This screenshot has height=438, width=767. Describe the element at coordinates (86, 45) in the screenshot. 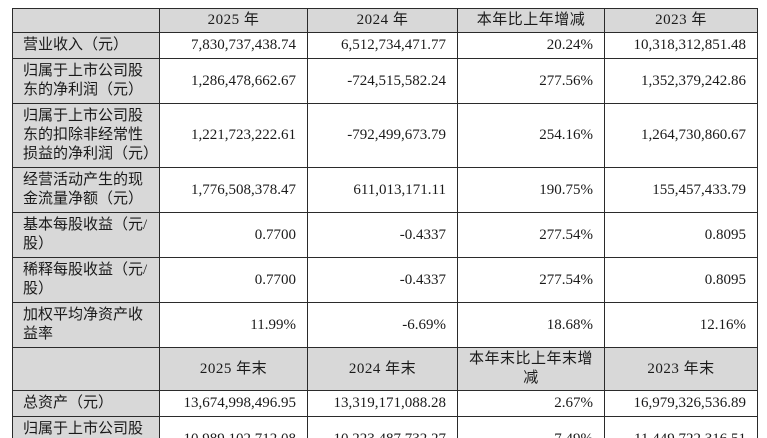

I see `row-label: 营业收入（元）` at that location.